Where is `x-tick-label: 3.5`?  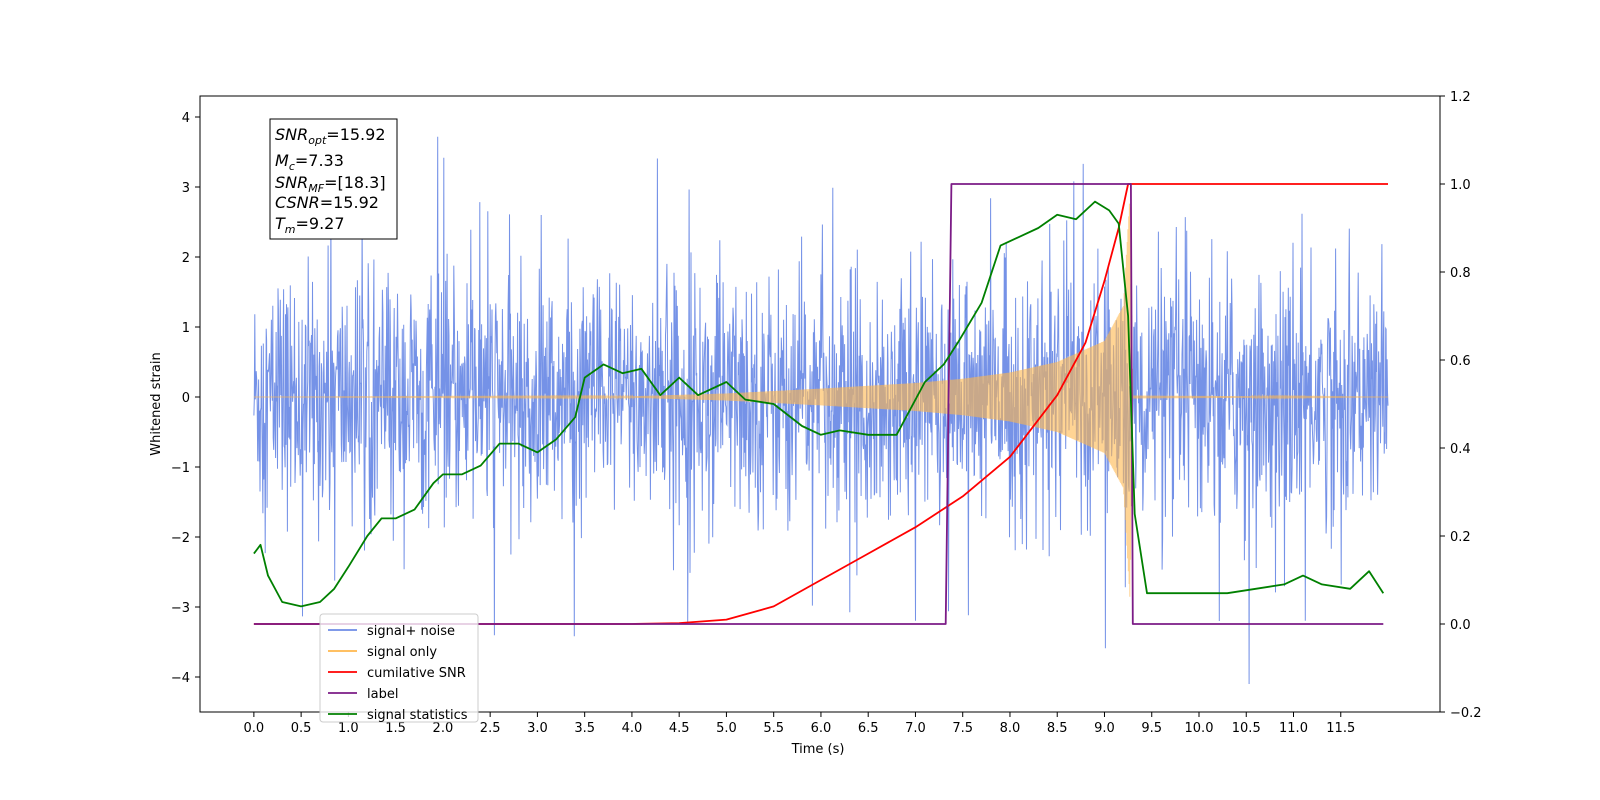
x-tick-label: 3.5 is located at coordinates (584, 728).